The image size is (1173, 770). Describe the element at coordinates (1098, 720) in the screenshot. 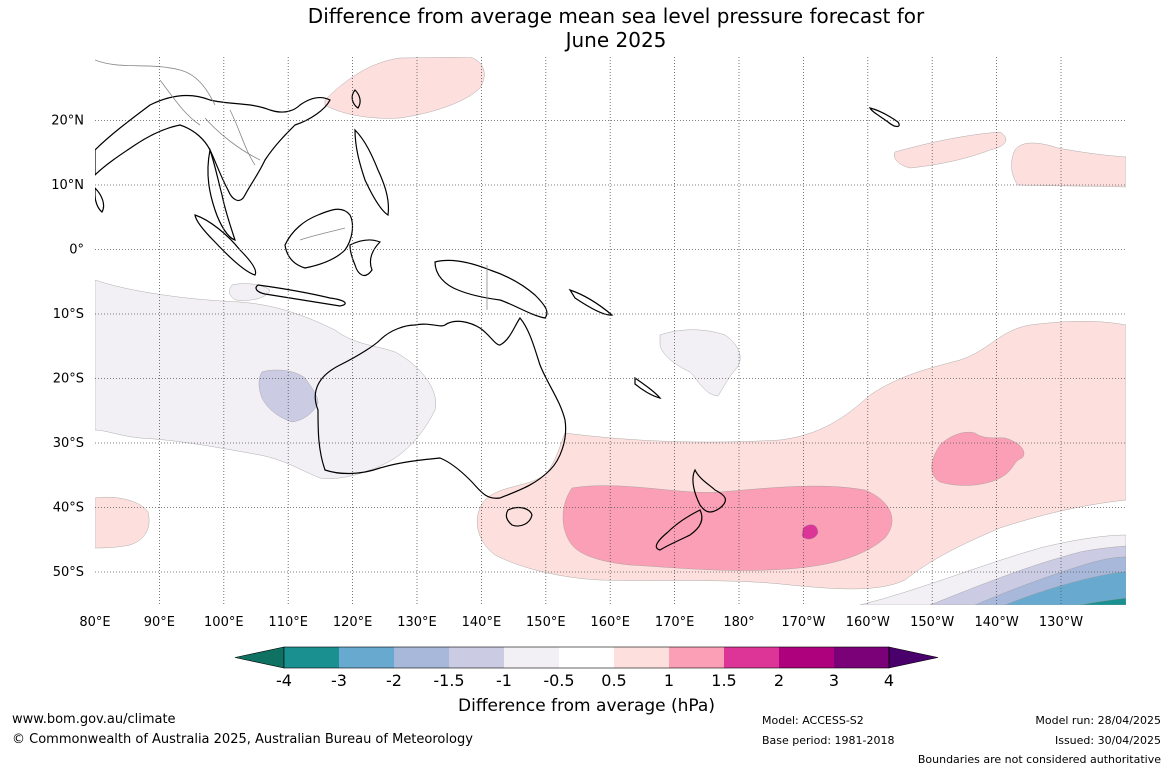

I see `model-run-text: Model run: 28/04/2025` at that location.